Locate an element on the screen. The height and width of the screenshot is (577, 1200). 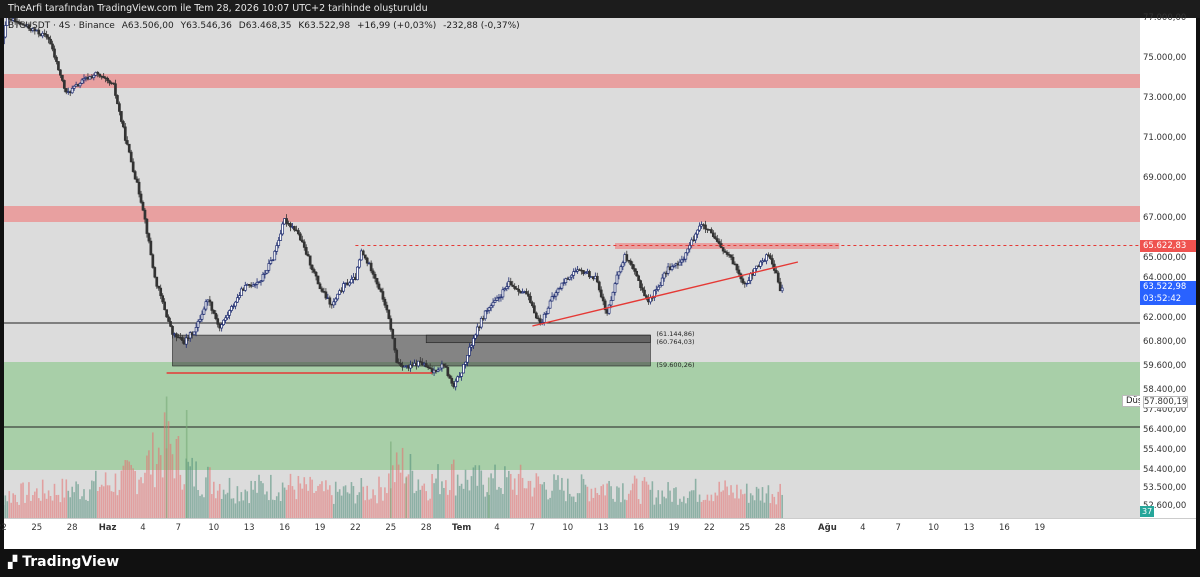
volume-value-label: 37 is located at coordinates (1147, 511).